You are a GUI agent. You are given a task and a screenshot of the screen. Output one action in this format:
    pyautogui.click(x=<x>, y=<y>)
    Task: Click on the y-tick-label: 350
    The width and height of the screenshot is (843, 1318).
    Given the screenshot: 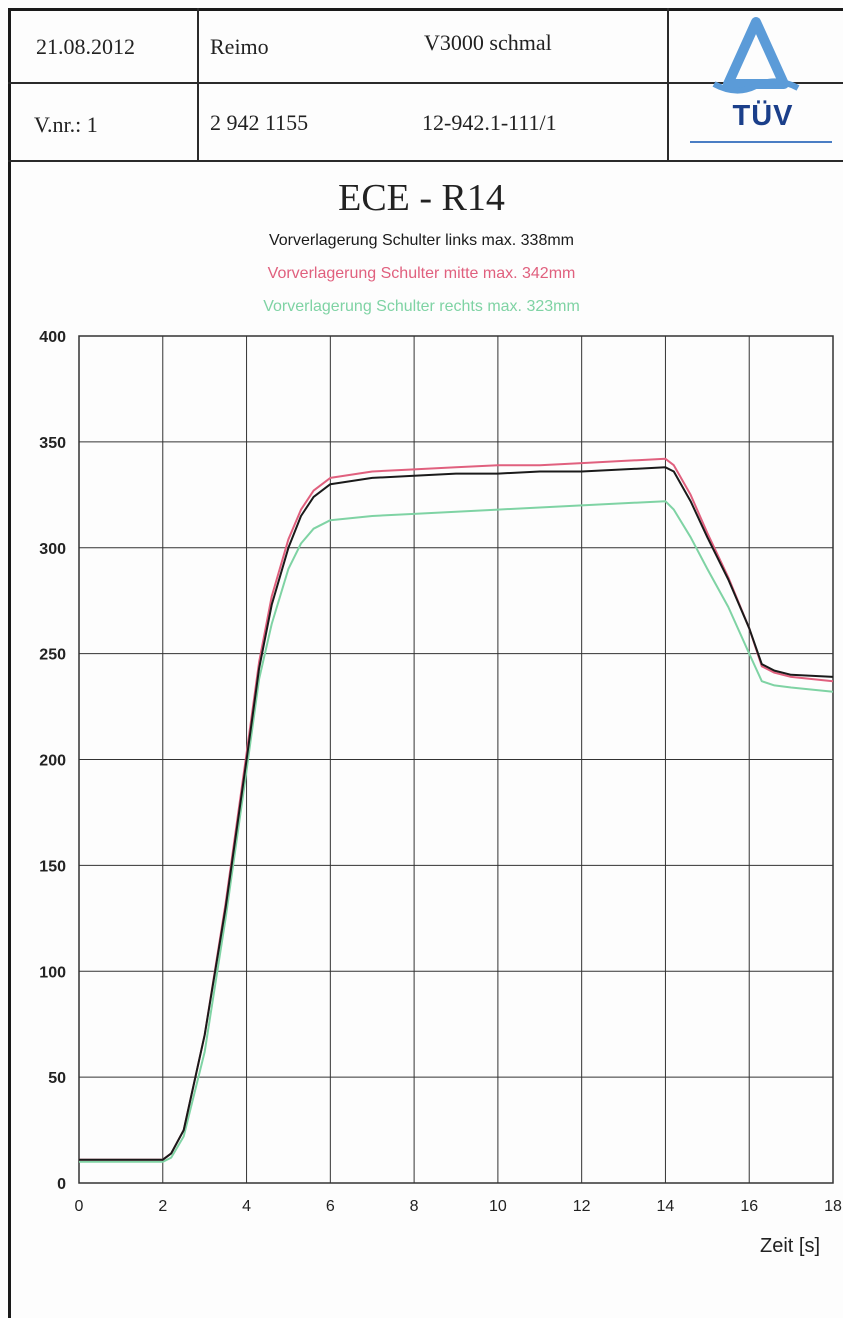 What is the action you would take?
    pyautogui.click(x=52, y=443)
    